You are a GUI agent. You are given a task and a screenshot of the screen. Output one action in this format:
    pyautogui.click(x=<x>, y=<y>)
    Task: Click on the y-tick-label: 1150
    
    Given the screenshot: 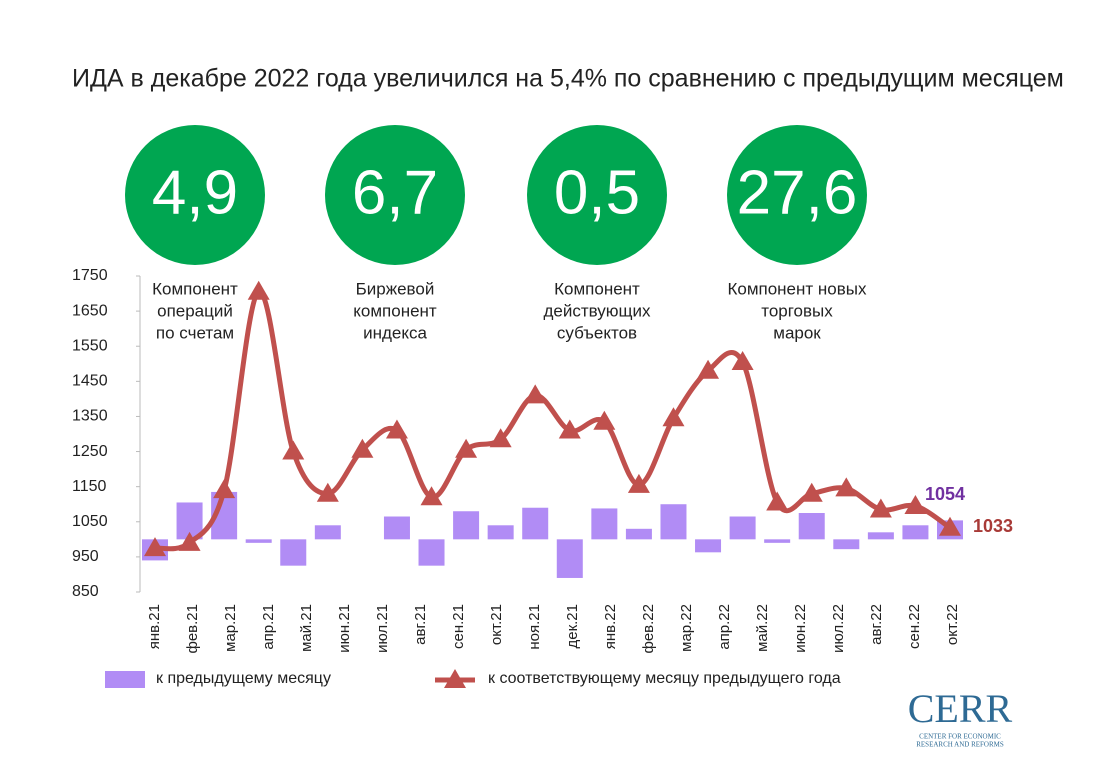 What is the action you would take?
    pyautogui.click(x=89, y=486)
    